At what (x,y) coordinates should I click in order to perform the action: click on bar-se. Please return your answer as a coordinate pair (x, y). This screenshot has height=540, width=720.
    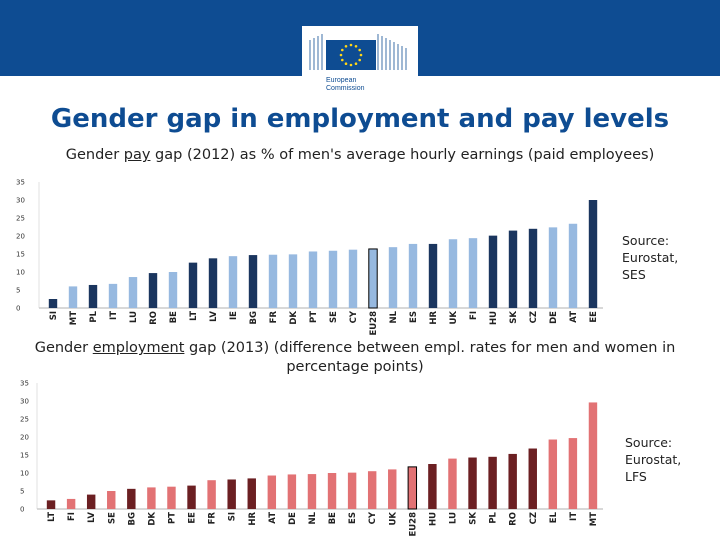
    Looking at the image, I should click on (111, 500).